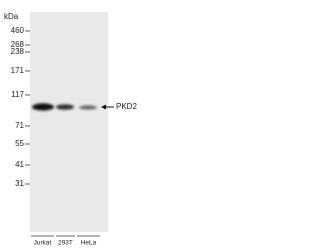 The height and width of the screenshot is (250, 320). Describe the element at coordinates (88, 107) in the screenshot. I see `band-hela` at that location.